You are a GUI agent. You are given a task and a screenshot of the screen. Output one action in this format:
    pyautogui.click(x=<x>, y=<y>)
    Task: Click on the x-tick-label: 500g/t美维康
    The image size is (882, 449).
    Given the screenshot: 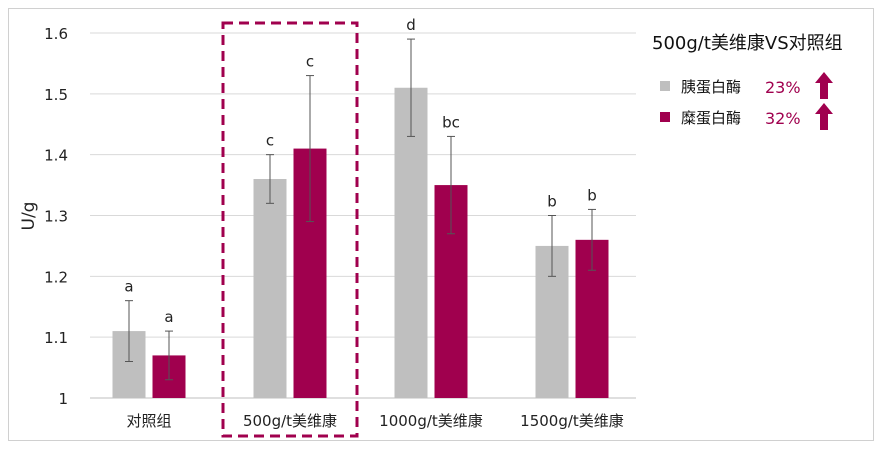 What is the action you would take?
    pyautogui.click(x=290, y=421)
    